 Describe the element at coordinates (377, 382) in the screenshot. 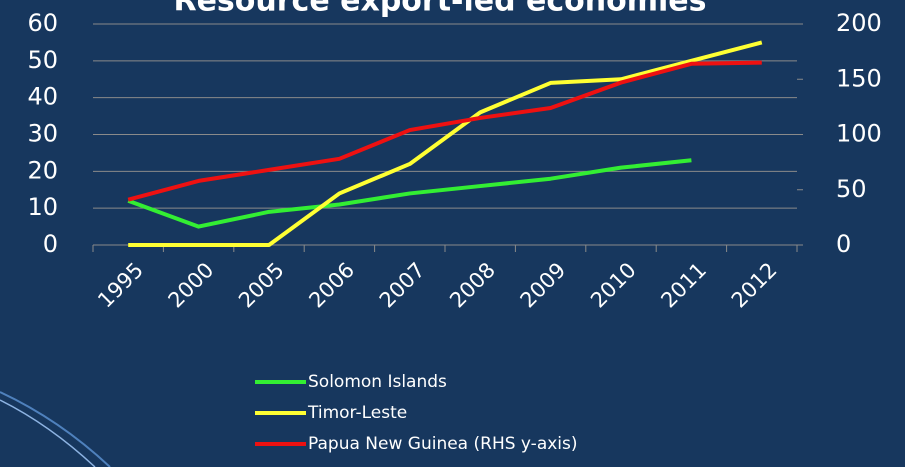

I see `legend-label: Solomon Islands` at that location.